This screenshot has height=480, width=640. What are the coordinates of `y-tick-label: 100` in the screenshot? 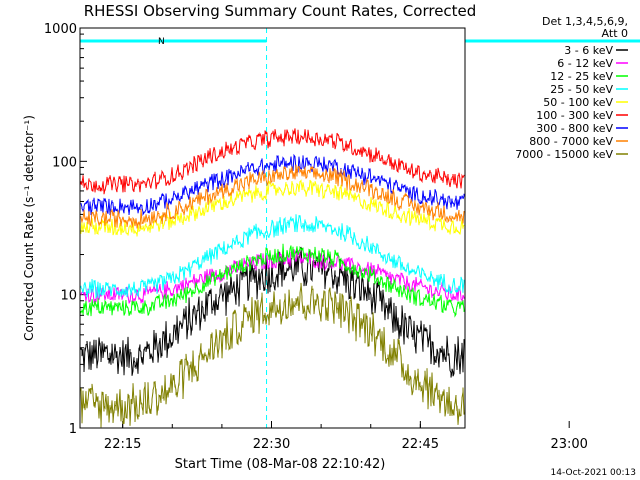 It's located at (64, 162).